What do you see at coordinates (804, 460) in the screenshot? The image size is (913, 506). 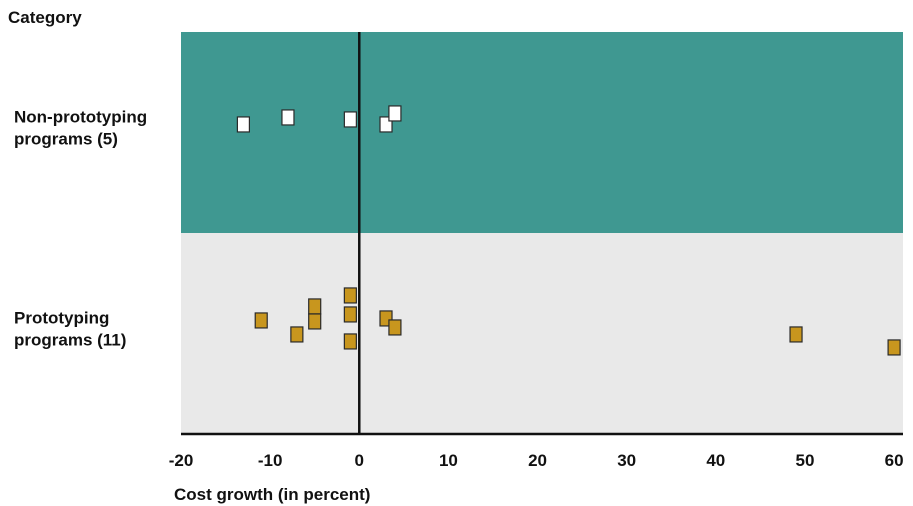 I see `x-tick-label: 50` at bounding box center [804, 460].